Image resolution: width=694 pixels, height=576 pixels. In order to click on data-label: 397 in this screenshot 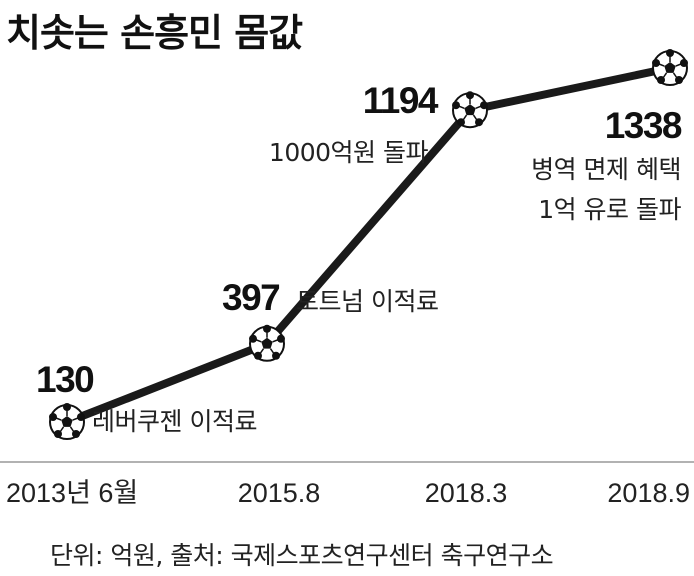, I will do `click(250, 297)`.